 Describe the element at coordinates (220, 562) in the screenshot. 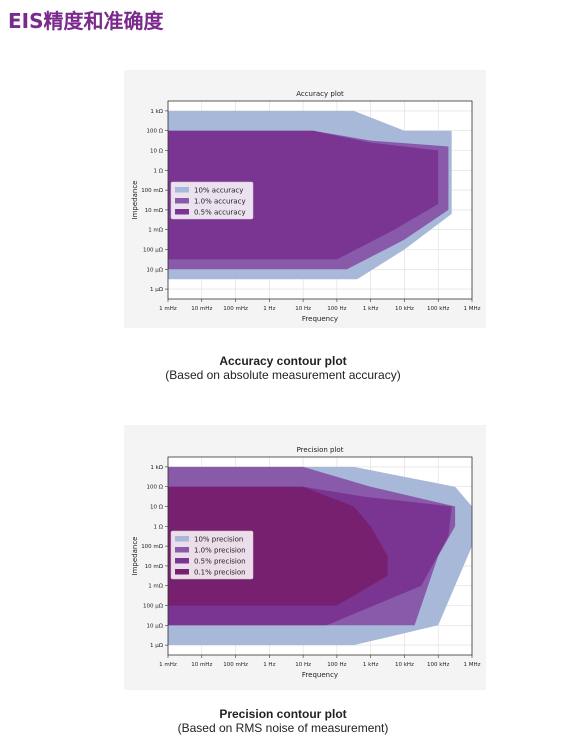

I see `legend-label: 0.5% precision` at that location.